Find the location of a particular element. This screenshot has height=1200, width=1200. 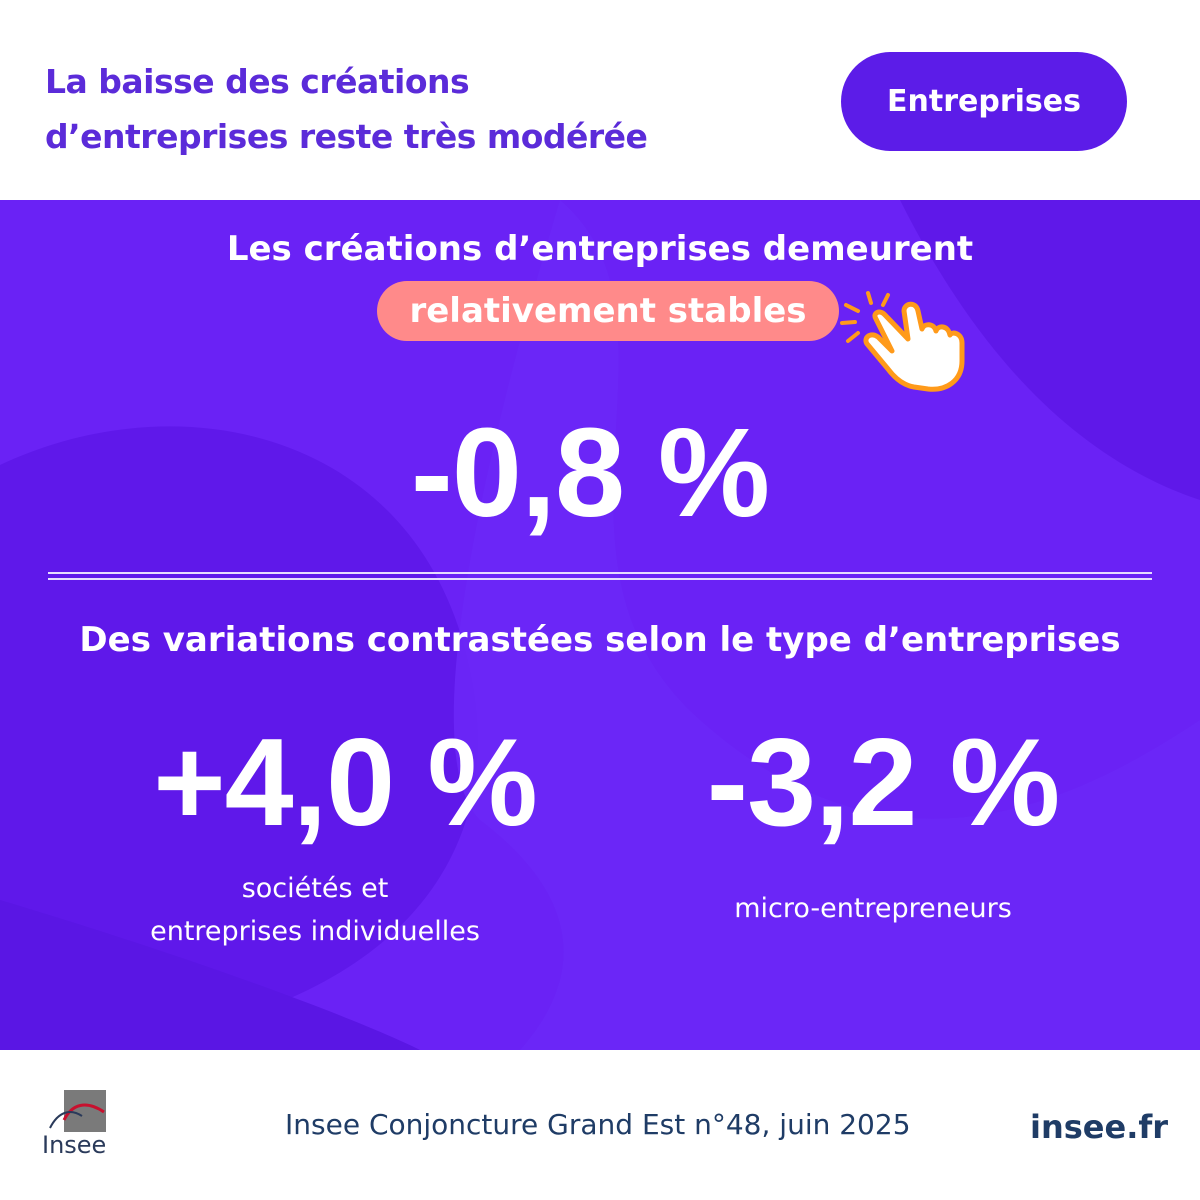

caption-line-1: sociétés et is located at coordinates (315, 888).